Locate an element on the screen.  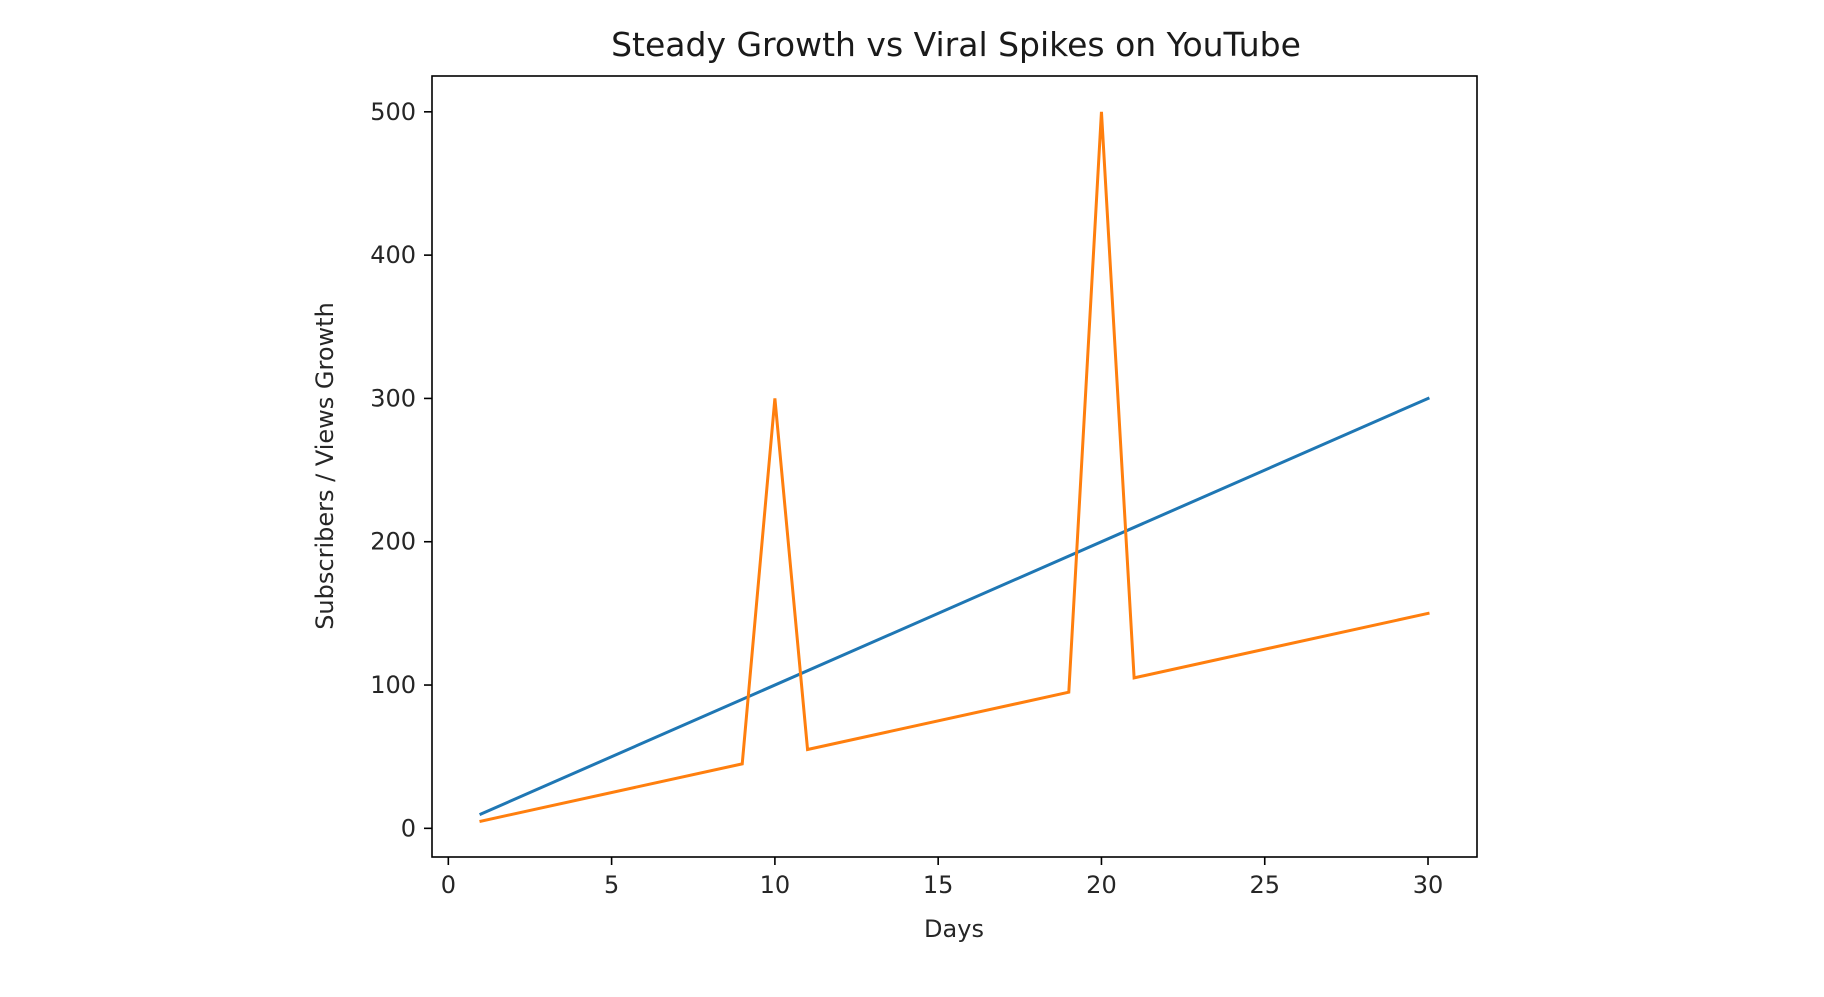
y-tick-label: 500 is located at coordinates (393, 112).